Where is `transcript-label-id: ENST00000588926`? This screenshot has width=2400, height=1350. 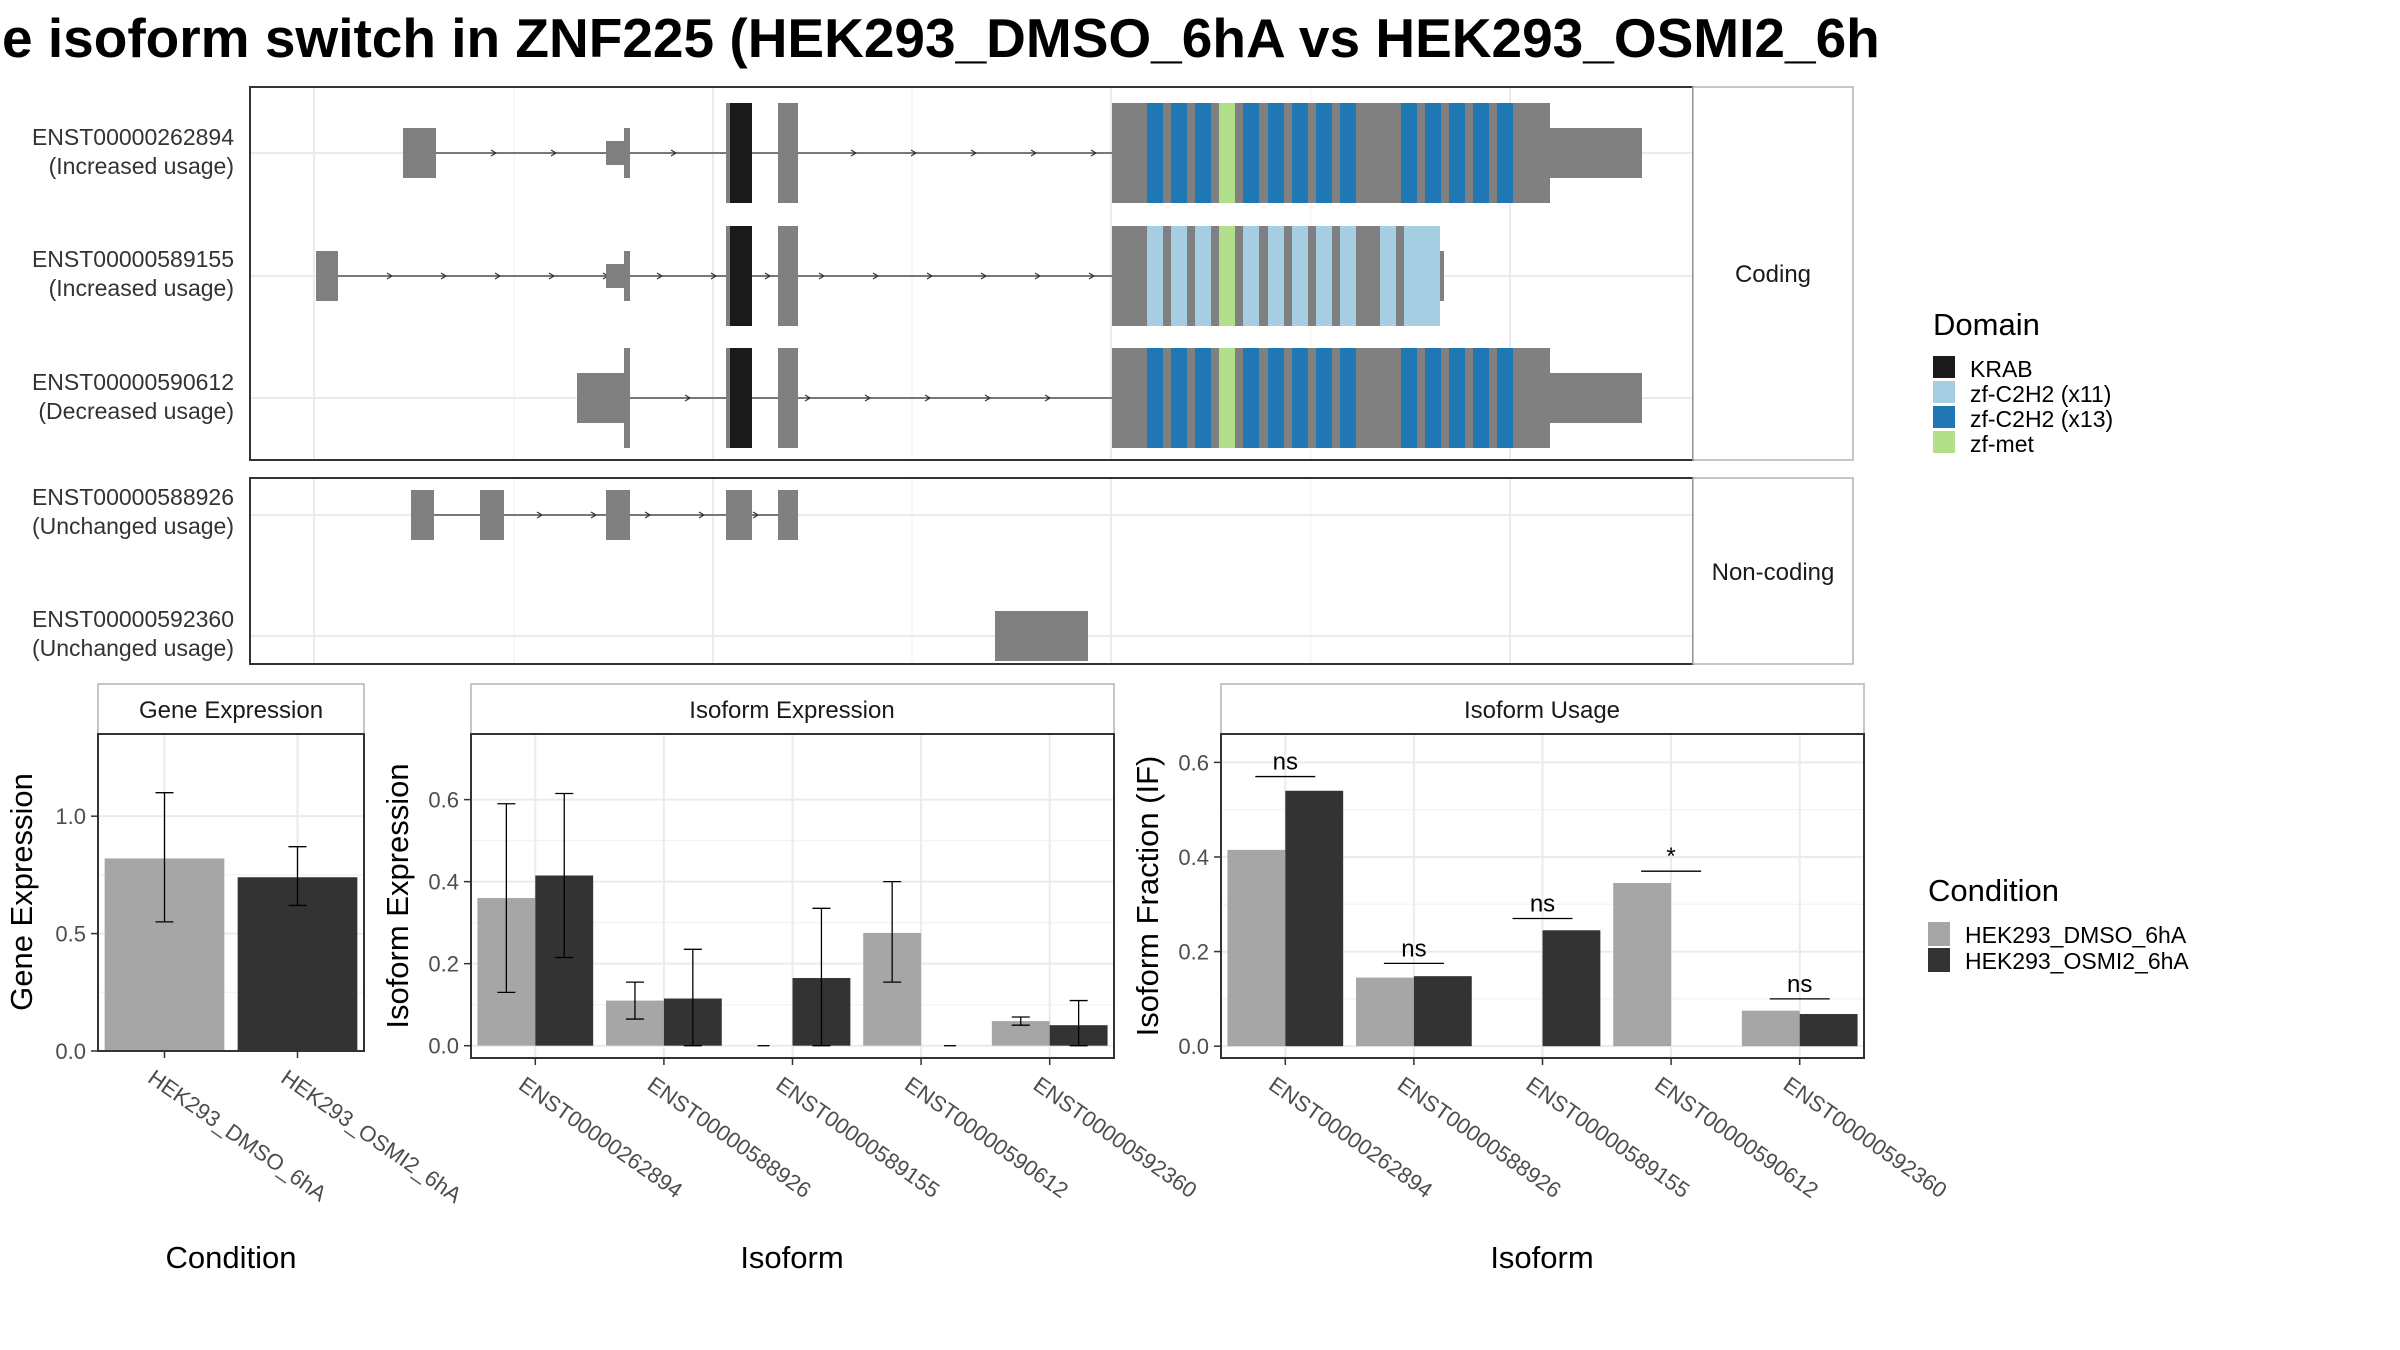
transcript-label-id: ENST00000588926 is located at coordinates (133, 497).